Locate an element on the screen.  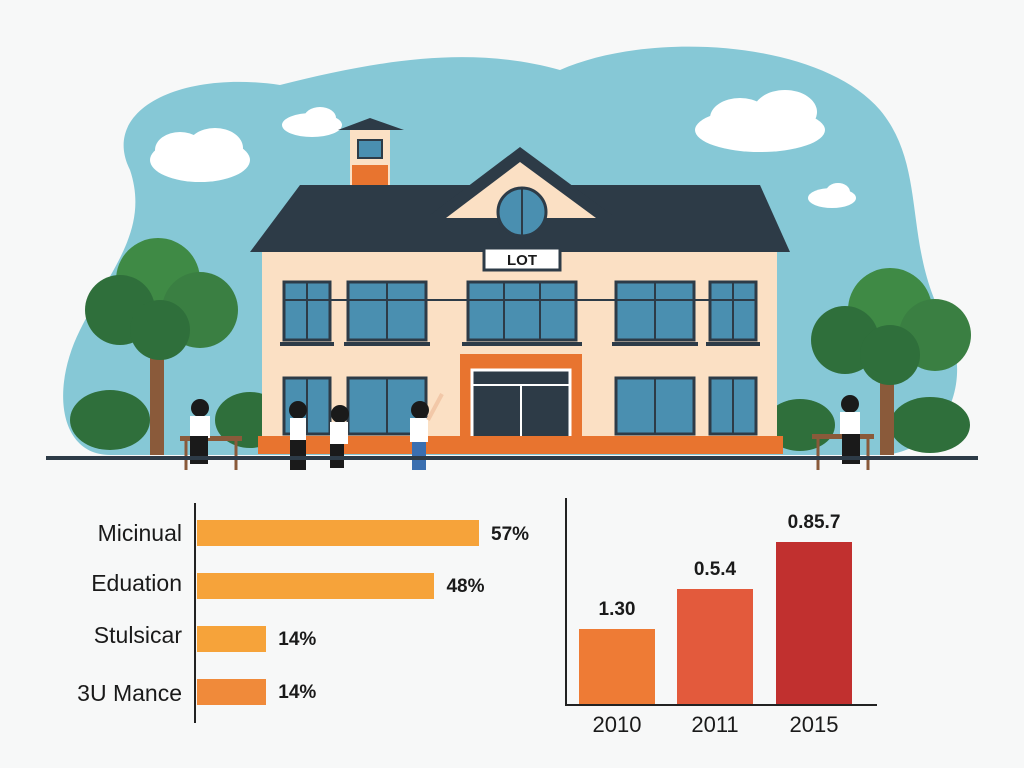
hbar-label-0: Micinual is located at coordinates (139, 533).